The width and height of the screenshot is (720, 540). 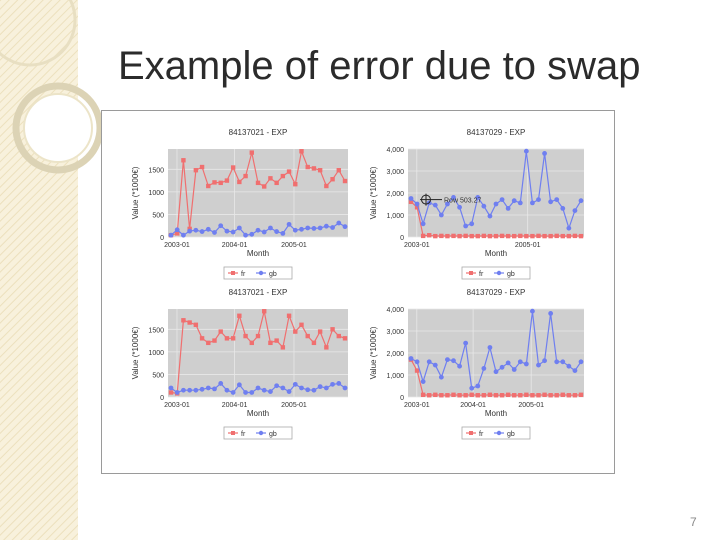 What do you see at coordinates (395, 354) in the screenshot?
I see `y-tick-label: 2,000` at bounding box center [395, 354].